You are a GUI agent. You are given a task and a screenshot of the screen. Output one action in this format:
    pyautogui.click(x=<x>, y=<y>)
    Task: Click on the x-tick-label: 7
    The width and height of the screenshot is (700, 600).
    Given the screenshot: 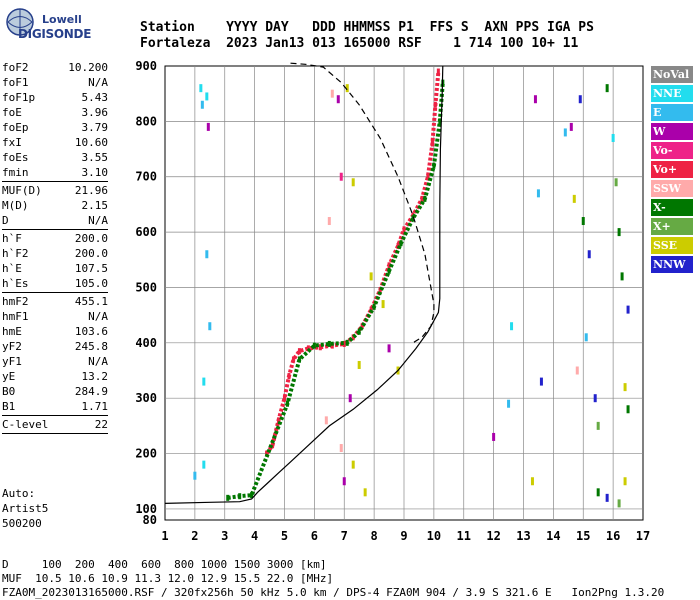 What is the action you would take?
    pyautogui.click(x=344, y=536)
    